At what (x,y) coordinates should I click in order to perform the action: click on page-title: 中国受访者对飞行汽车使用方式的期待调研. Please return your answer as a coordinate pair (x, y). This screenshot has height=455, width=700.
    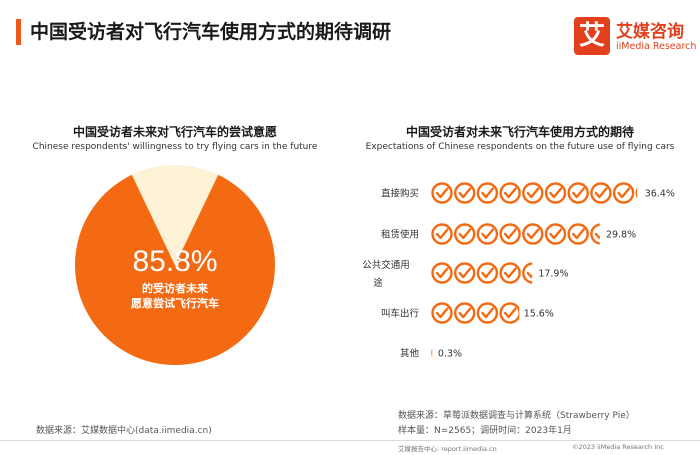
    Looking at the image, I should click on (211, 32).